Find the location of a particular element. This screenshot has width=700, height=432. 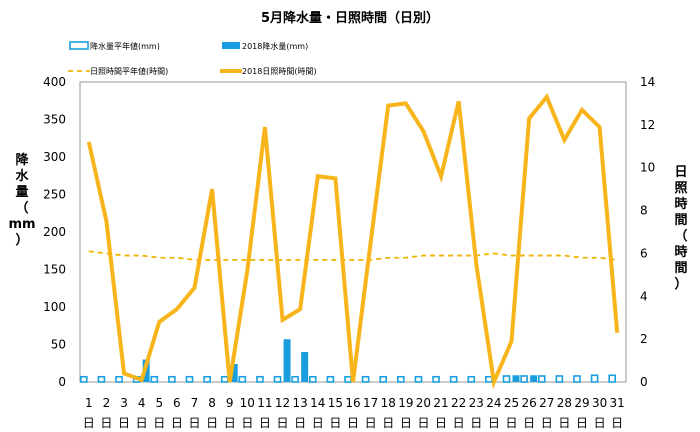

right-axis-label-char: ） is located at coordinates (680, 284).